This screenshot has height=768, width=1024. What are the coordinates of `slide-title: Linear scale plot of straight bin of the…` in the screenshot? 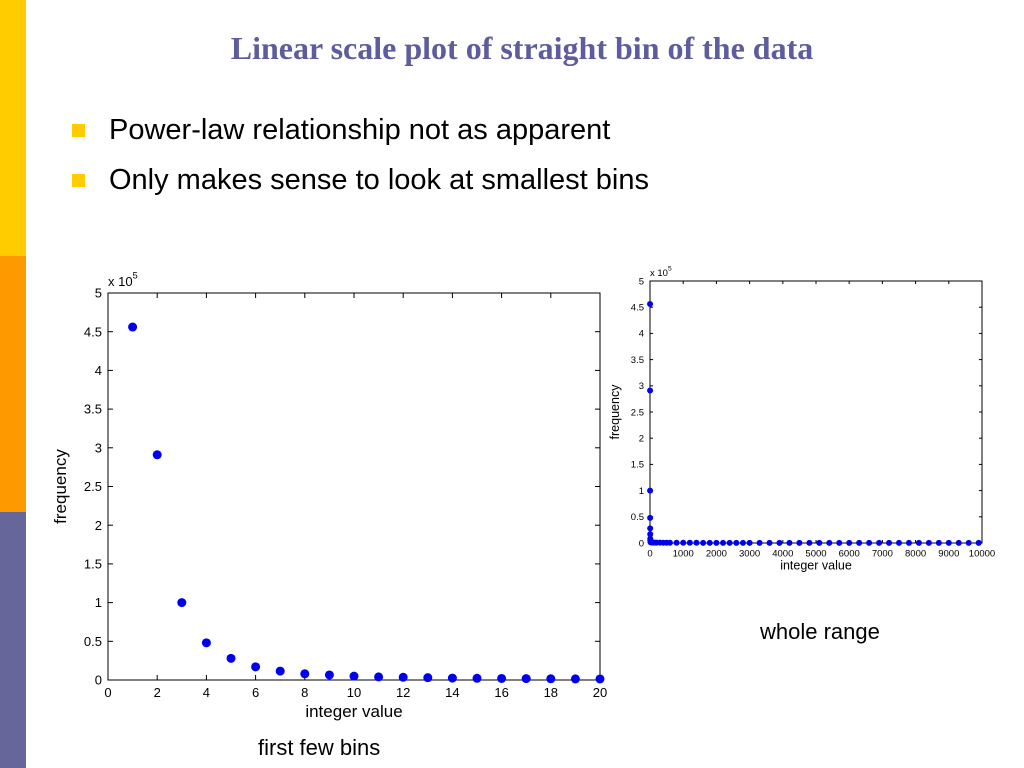 It's located at (522, 48).